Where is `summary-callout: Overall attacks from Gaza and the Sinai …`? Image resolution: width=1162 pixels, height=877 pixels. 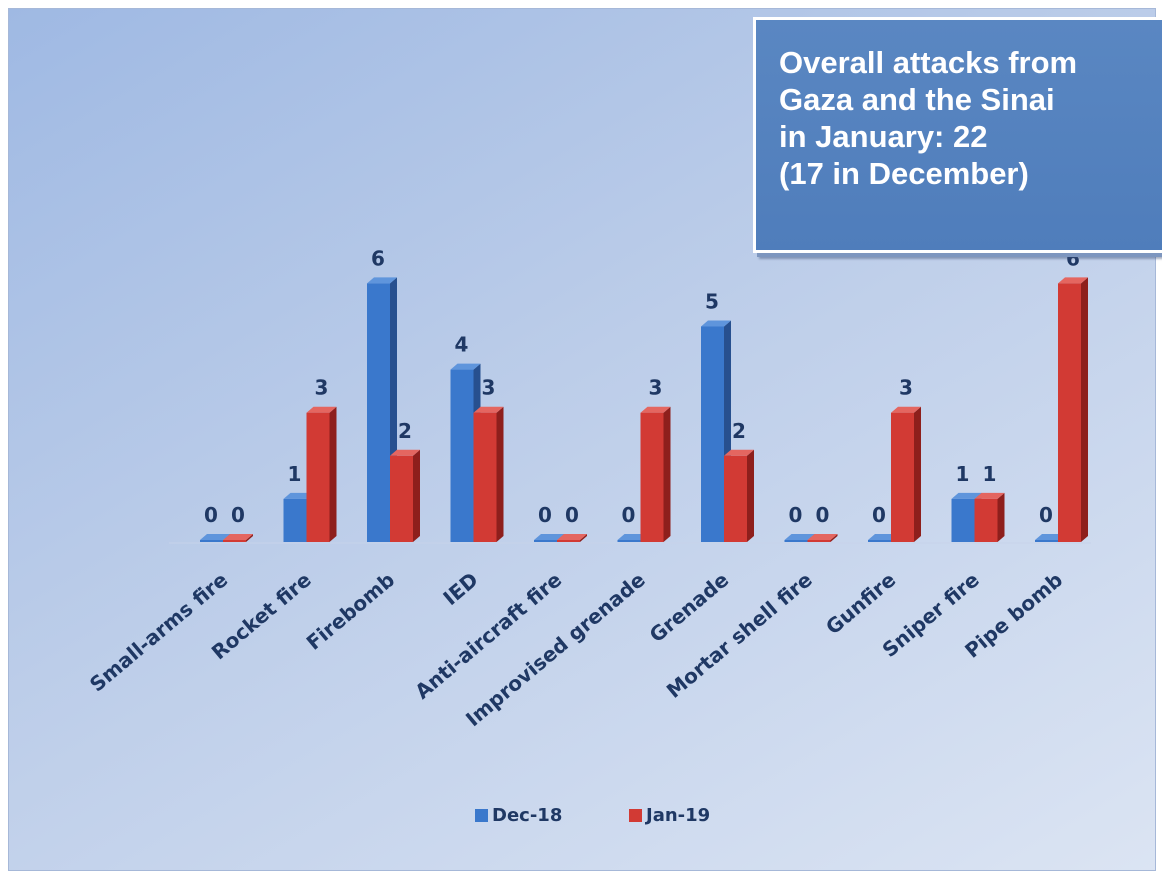 summary-callout: Overall attacks from Gaza and the Sinai … is located at coordinates (957, 135).